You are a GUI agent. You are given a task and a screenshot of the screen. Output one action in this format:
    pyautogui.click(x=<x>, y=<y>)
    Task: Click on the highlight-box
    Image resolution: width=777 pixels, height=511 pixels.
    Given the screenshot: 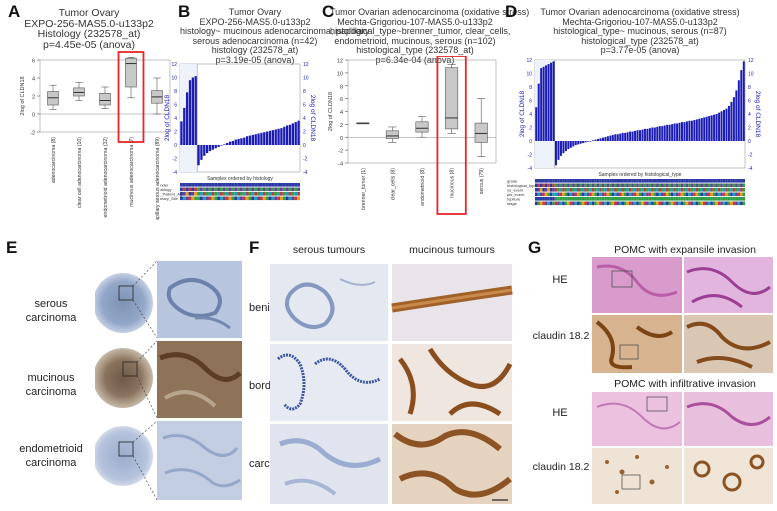 What is the action you would take?
    pyautogui.click(x=131, y=97)
    